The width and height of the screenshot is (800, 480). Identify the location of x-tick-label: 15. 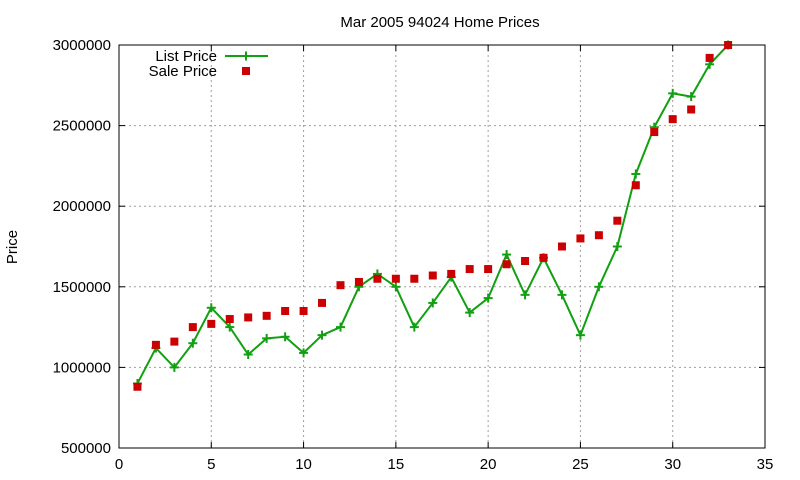
(396, 464).